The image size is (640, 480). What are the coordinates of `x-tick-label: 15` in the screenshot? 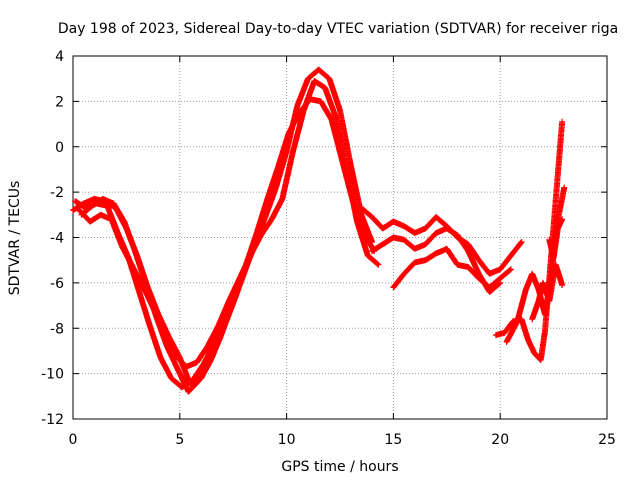 It's located at (393, 440).